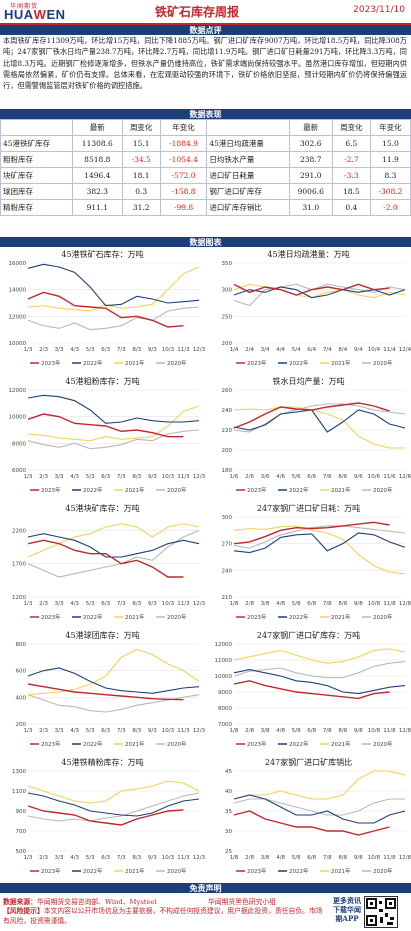  Describe the element at coordinates (249, 731) in the screenshot. I see `x-tick-label: 2/8` at that location.